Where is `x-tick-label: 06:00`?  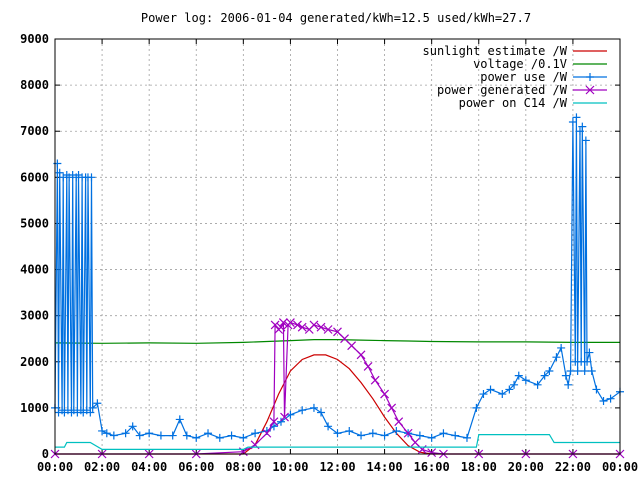 x-tick-label: 06:00 is located at coordinates (196, 467).